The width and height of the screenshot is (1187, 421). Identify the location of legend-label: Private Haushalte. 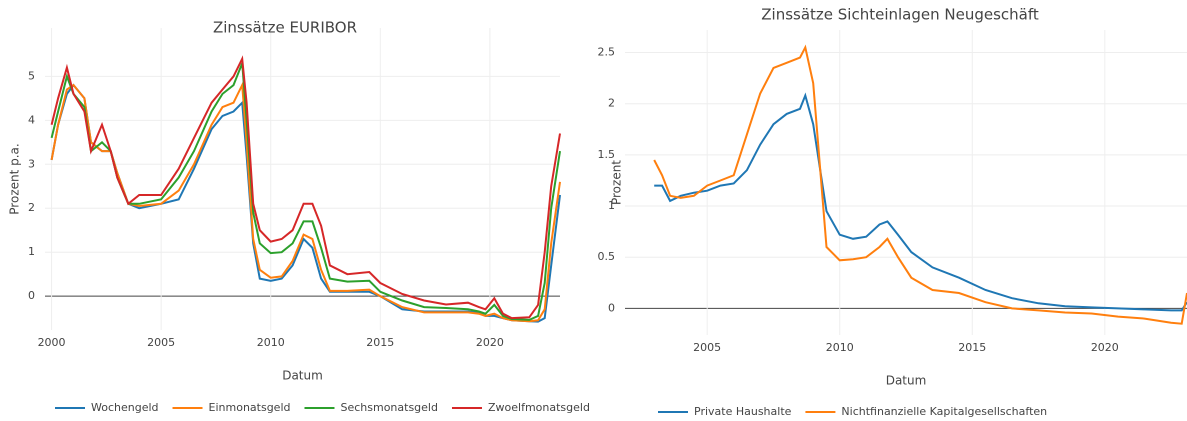
(743, 411).